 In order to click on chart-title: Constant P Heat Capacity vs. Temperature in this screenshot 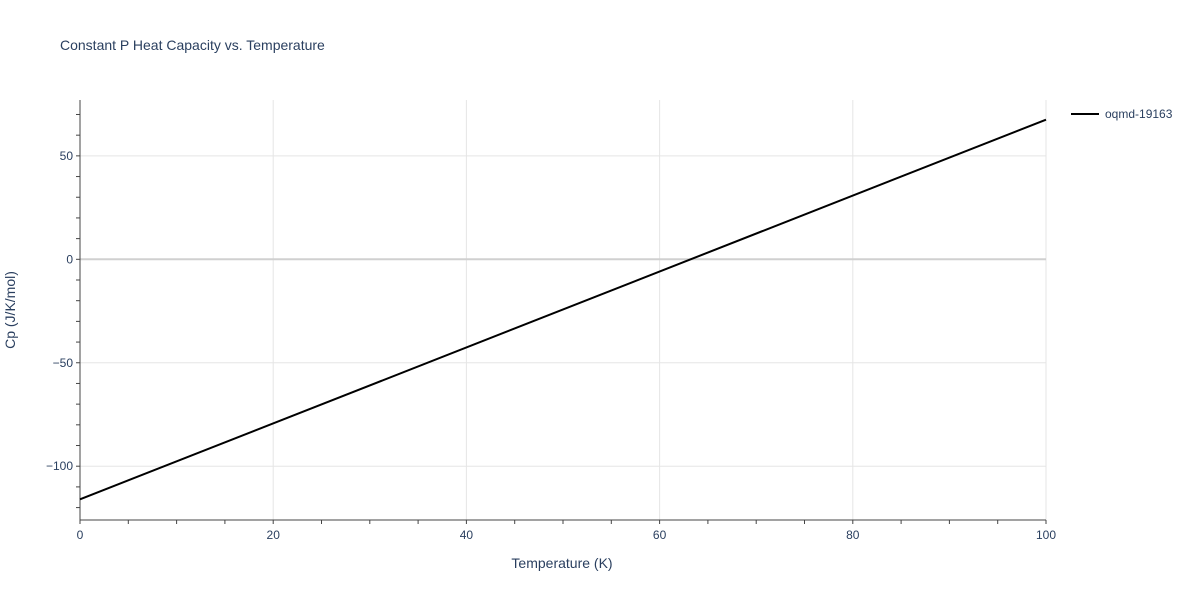, I will do `click(192, 45)`.